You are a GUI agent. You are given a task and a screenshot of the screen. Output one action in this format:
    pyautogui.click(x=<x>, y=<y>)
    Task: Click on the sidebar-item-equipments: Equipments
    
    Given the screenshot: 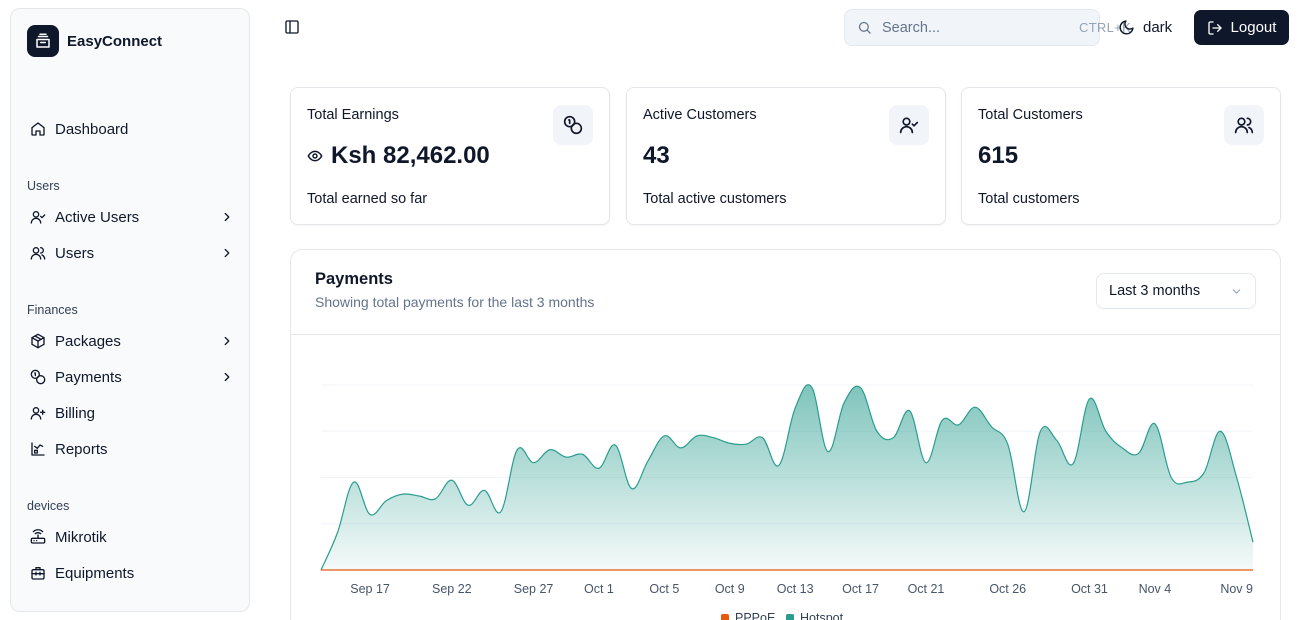 What is the action you would take?
    pyautogui.click(x=131, y=573)
    